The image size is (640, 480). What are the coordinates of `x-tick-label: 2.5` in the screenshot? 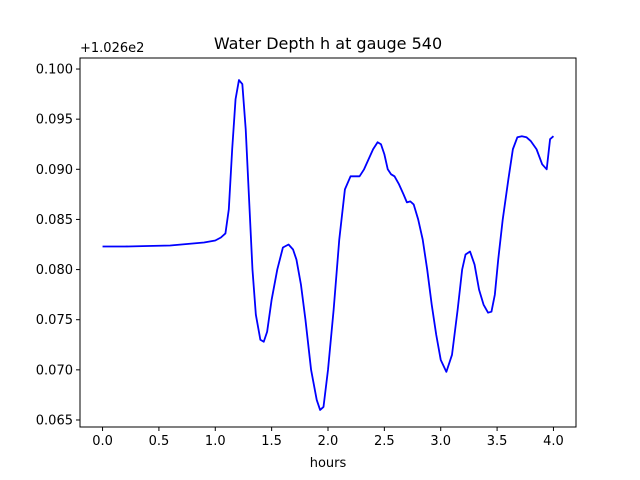 It's located at (384, 441).